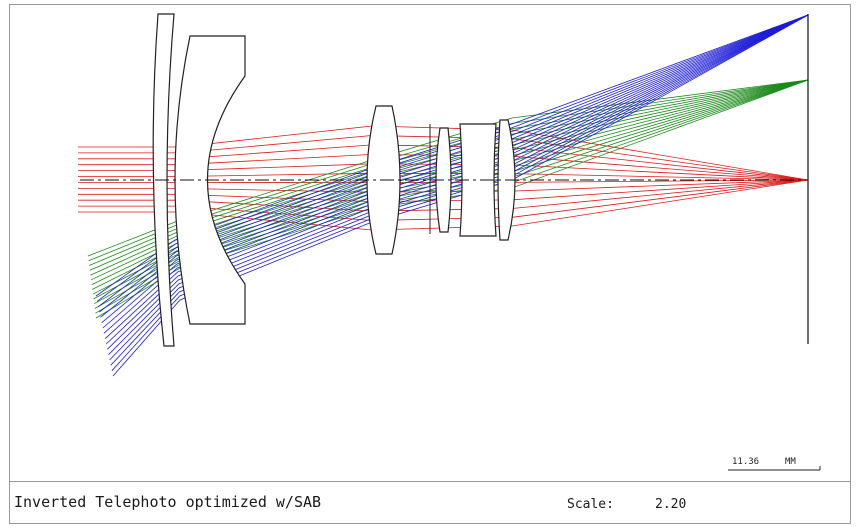 This screenshot has height=529, width=859. What do you see at coordinates (590, 504) in the screenshot?
I see `scale-label: Scale:` at bounding box center [590, 504].